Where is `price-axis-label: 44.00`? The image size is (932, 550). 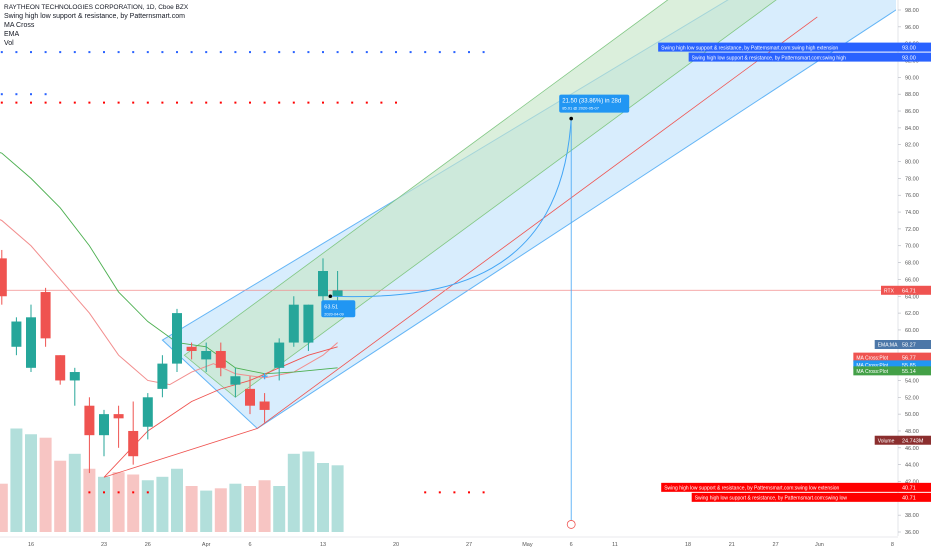
price-axis-label: 44.00 is located at coordinates (912, 466).